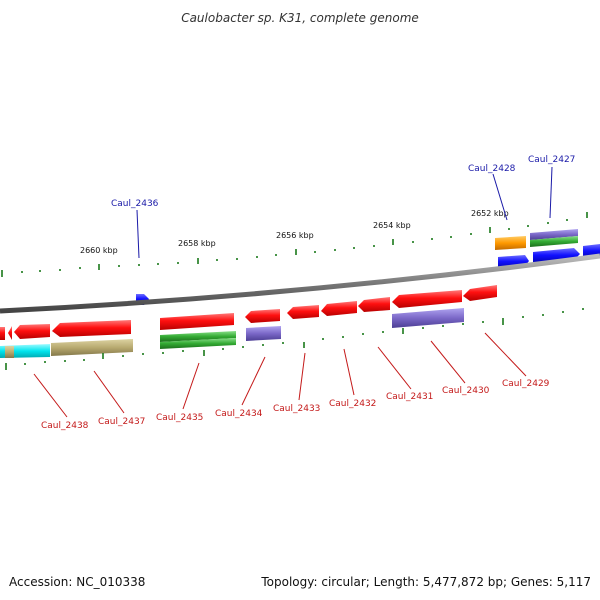 The height and width of the screenshot is (600, 600). I want to click on inner-tick-track, so click(294, 339).